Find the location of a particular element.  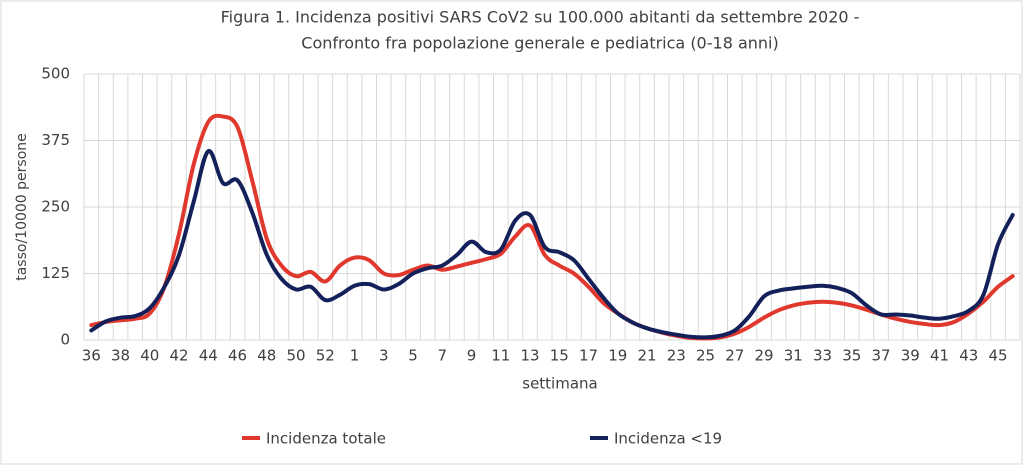

legend-label: Incidenza <19 is located at coordinates (668, 439).